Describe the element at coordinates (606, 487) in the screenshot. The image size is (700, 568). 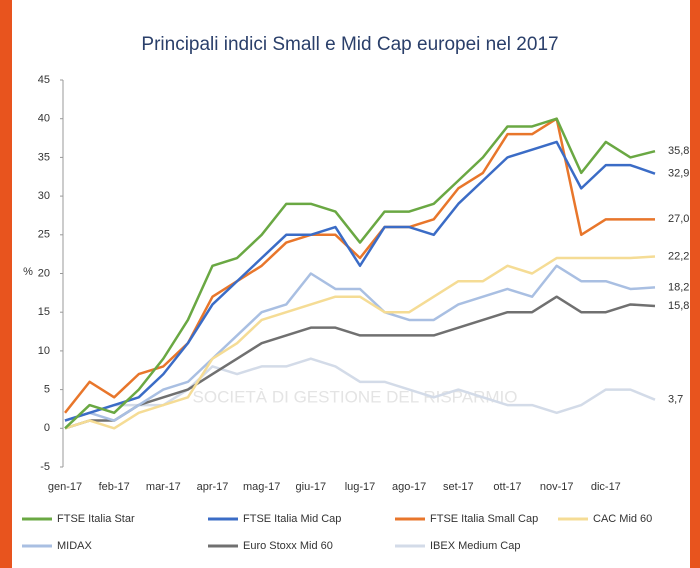
I see `x-tick-label: dic-17` at that location.